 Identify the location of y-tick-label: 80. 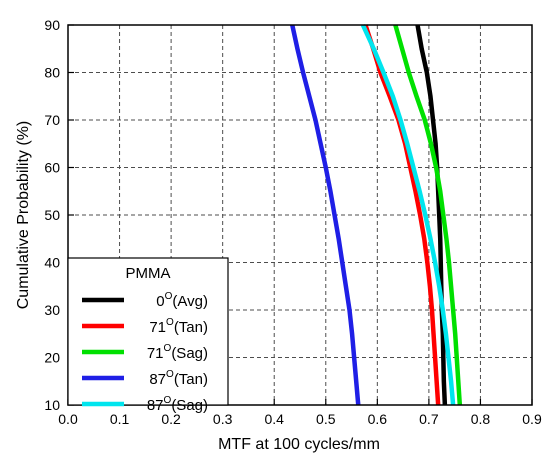
(52, 73).